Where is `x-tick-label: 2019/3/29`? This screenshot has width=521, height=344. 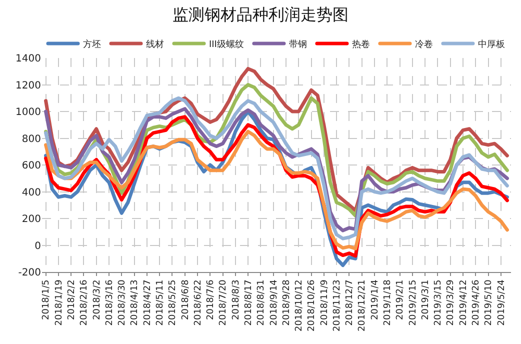
x-tick-label: 2019/3/29 is located at coordinates (451, 302).